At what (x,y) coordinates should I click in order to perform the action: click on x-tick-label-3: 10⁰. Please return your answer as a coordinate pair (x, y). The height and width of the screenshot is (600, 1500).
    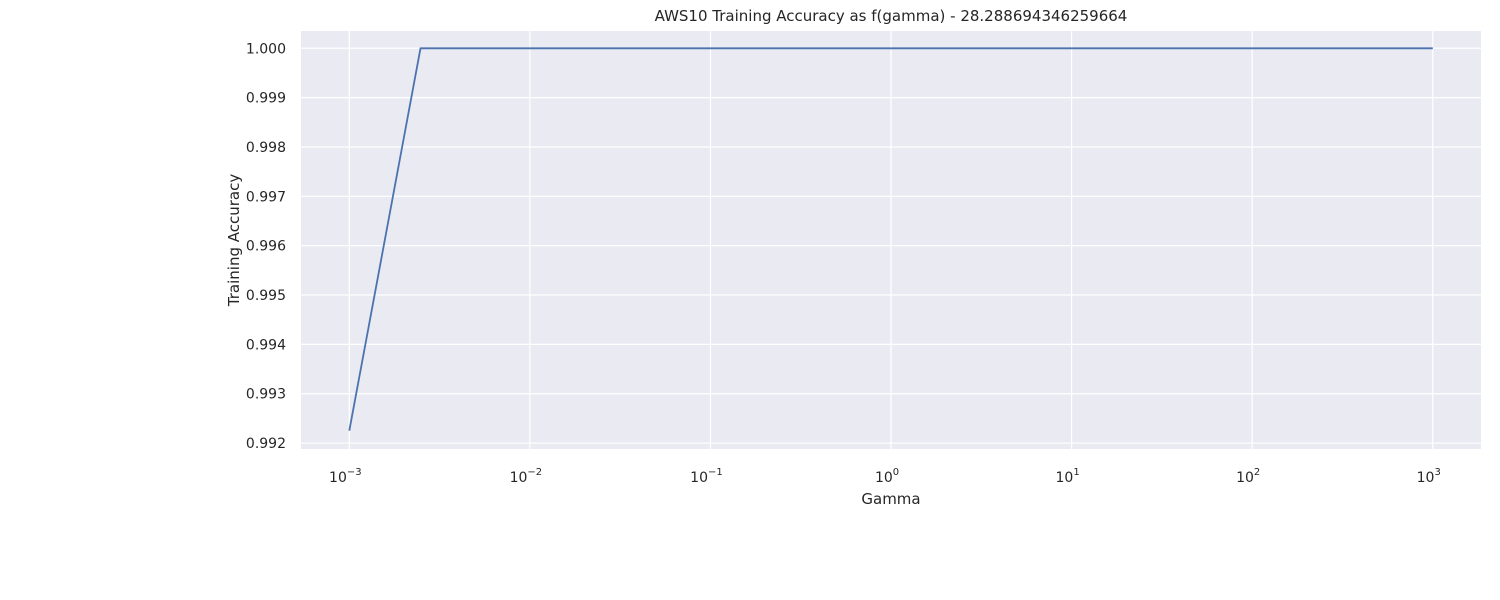
    Looking at the image, I should click on (887, 476).